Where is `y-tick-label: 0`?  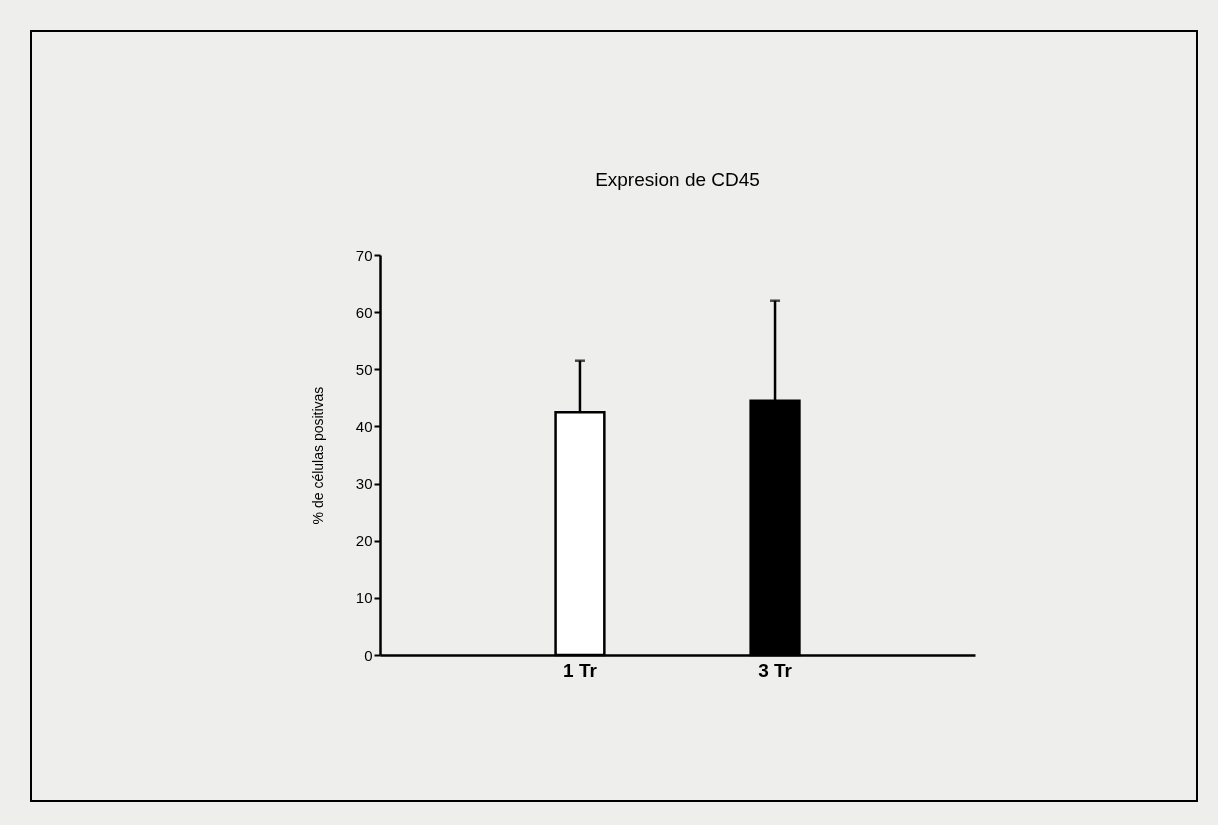
y-tick-label: 0 is located at coordinates (368, 655).